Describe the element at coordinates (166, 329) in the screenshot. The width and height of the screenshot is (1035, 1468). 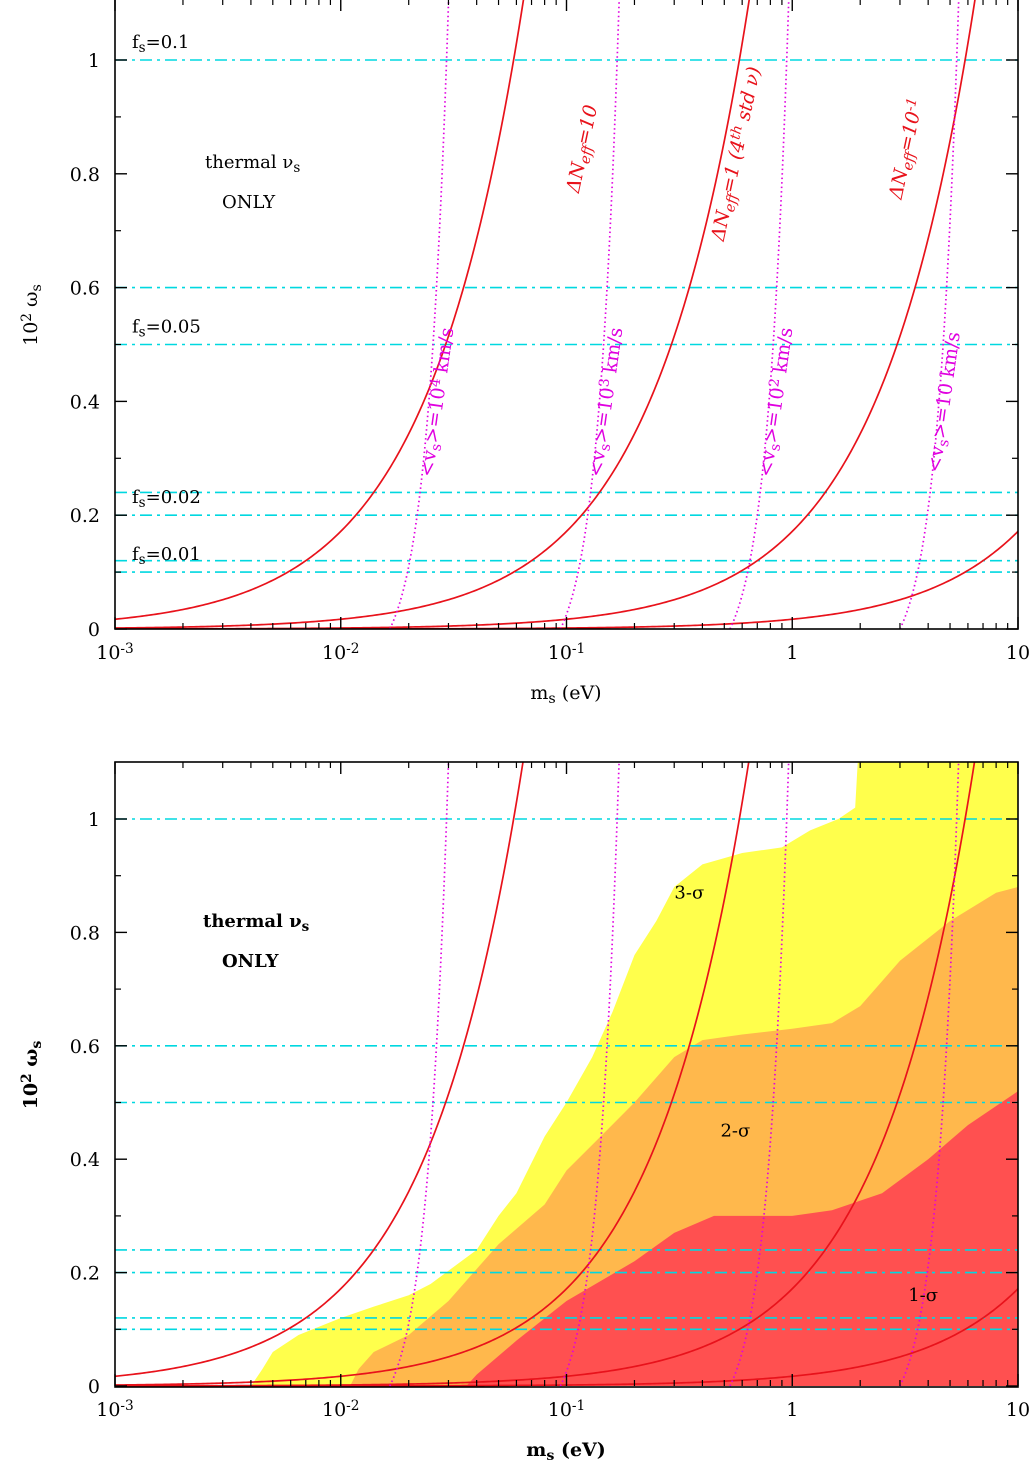
I see `fs-label: fs=0.05` at that location.